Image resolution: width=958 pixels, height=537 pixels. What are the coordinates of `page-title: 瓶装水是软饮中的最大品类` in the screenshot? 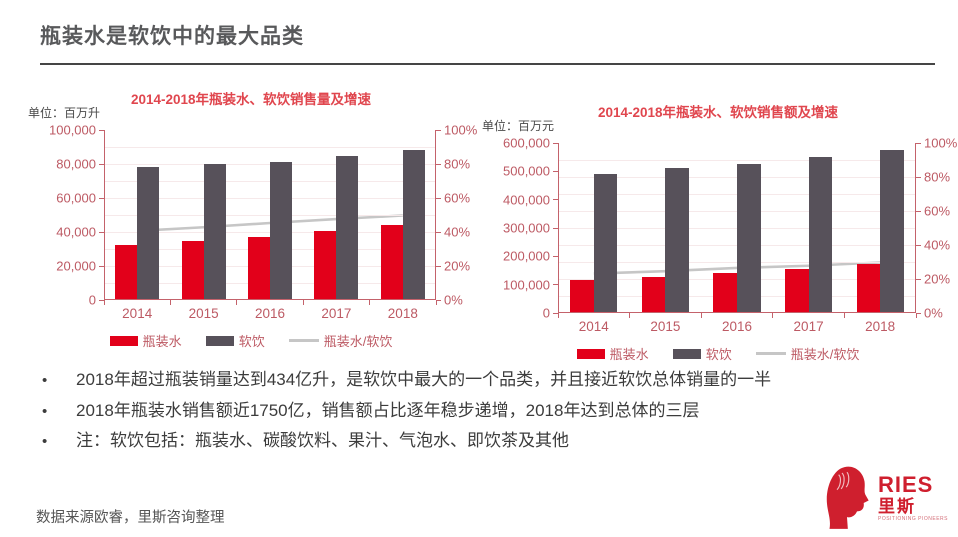 It's located at (172, 36).